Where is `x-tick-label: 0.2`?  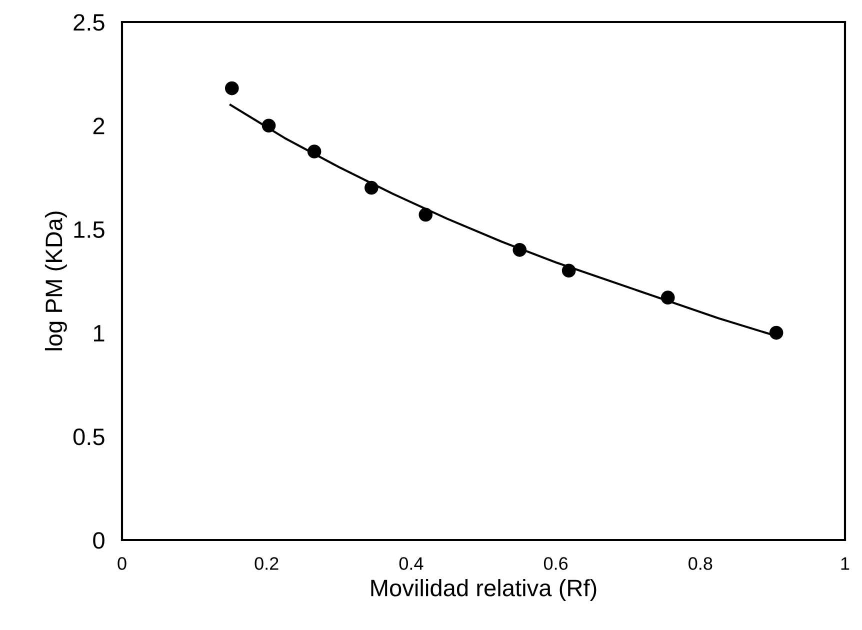
x-tick-label: 0.2 is located at coordinates (266, 563).